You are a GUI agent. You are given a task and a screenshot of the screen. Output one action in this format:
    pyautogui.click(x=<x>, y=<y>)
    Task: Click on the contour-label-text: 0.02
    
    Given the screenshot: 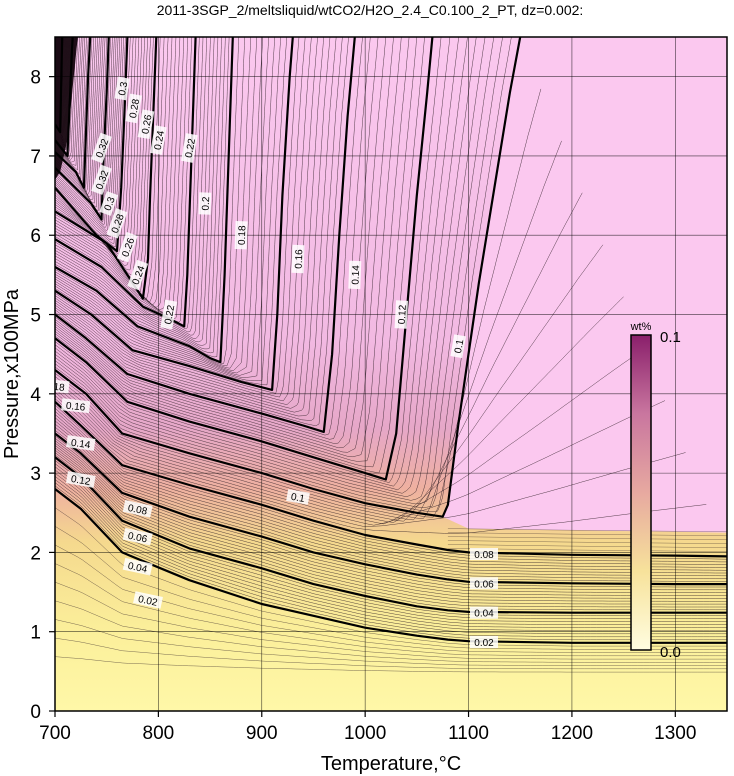 What is the action you would take?
    pyautogui.click(x=484, y=643)
    